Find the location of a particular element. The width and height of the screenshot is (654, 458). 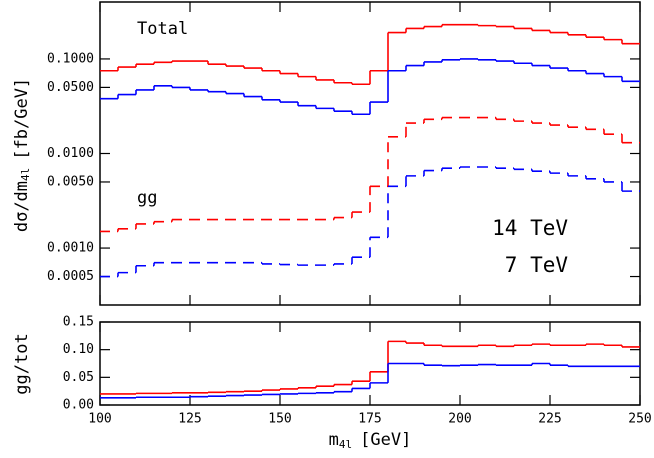

y-tick-label: 0.1000 is located at coordinates (70, 58).